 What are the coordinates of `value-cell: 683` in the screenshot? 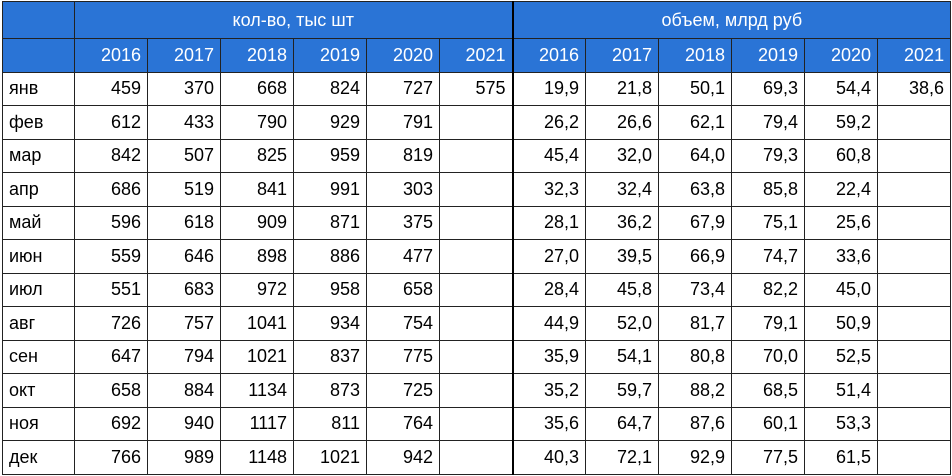 It's located at (184, 289).